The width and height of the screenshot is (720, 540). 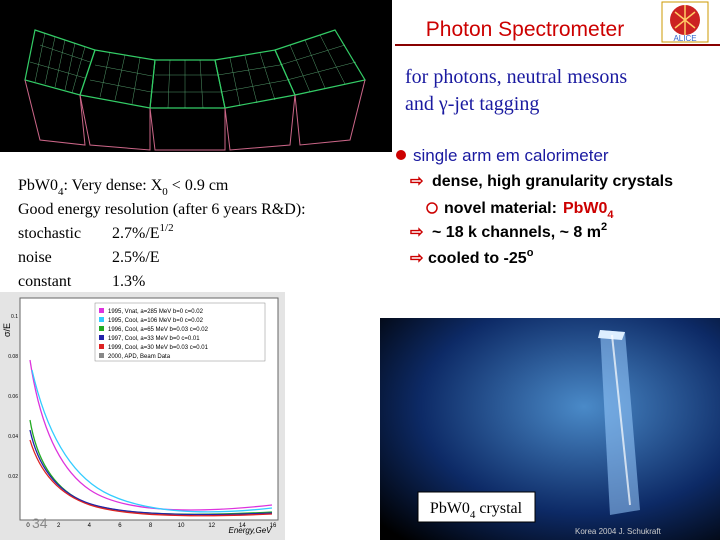 I want to click on intro-line: and γ-jet tagging, so click(x=472, y=104).